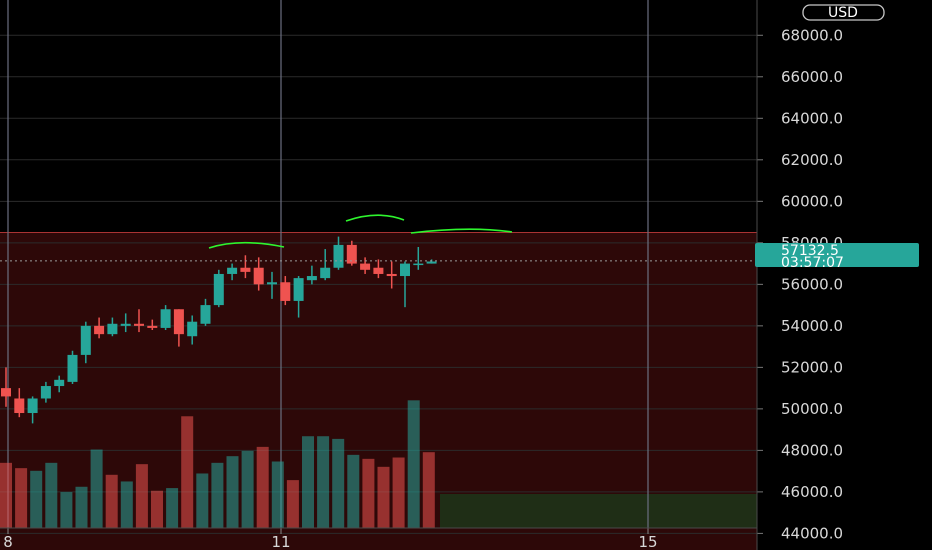 The height and width of the screenshot is (550, 932). I want to click on y-tick-label: 48000.0, so click(812, 450).